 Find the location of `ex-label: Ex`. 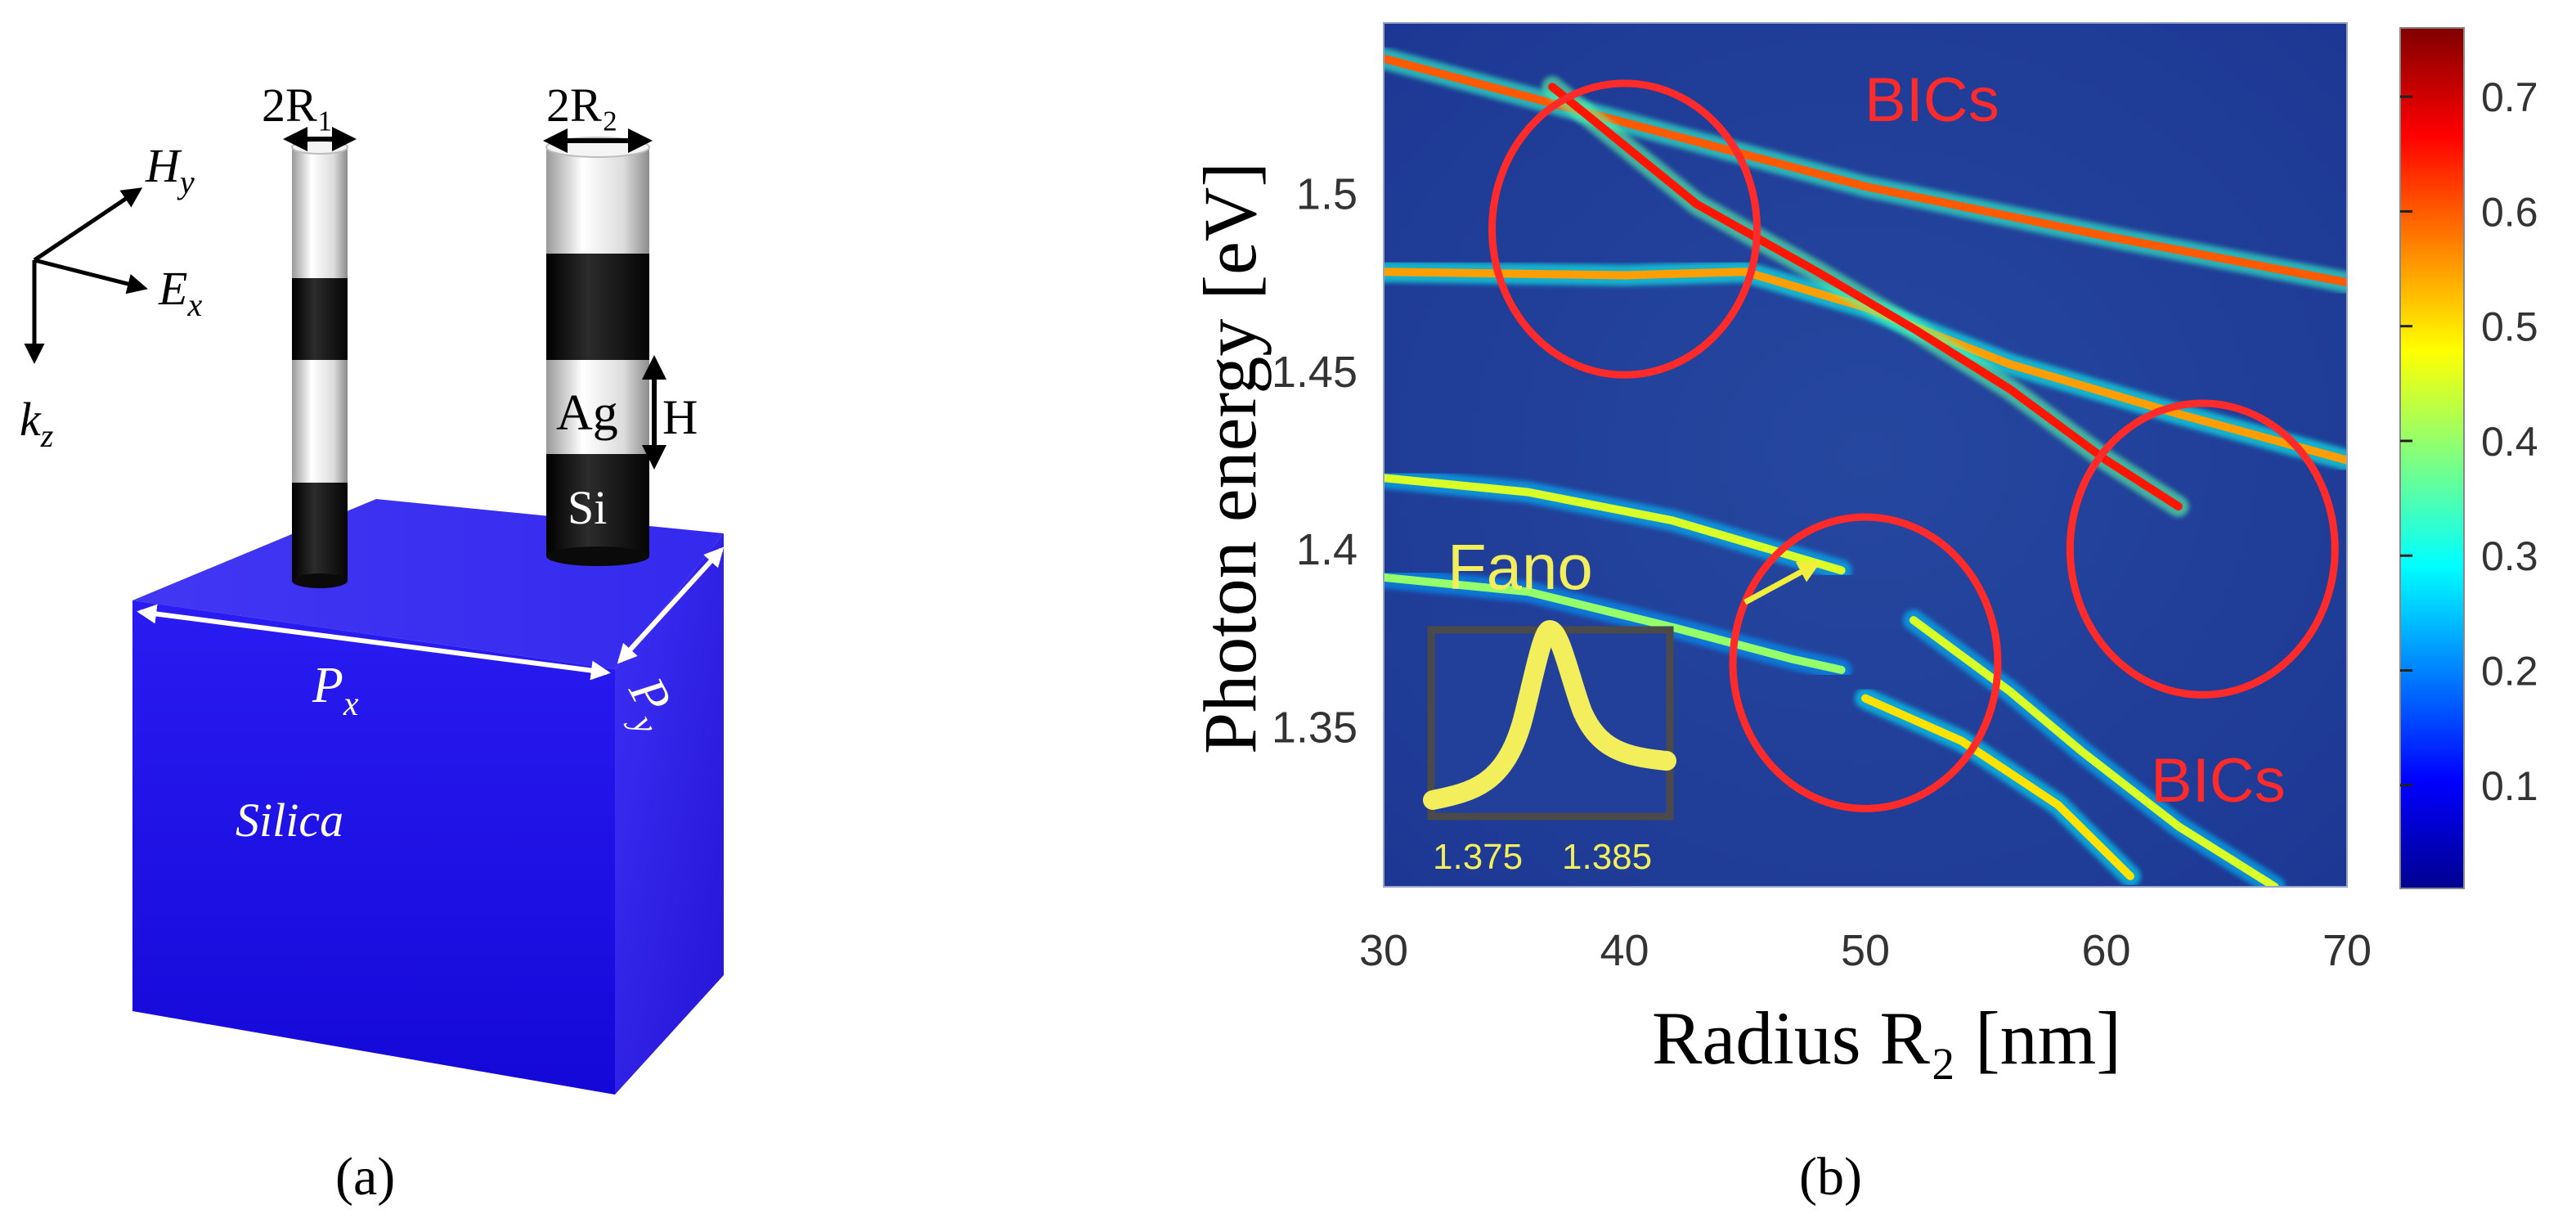

ex-label: Ex is located at coordinates (180, 292).